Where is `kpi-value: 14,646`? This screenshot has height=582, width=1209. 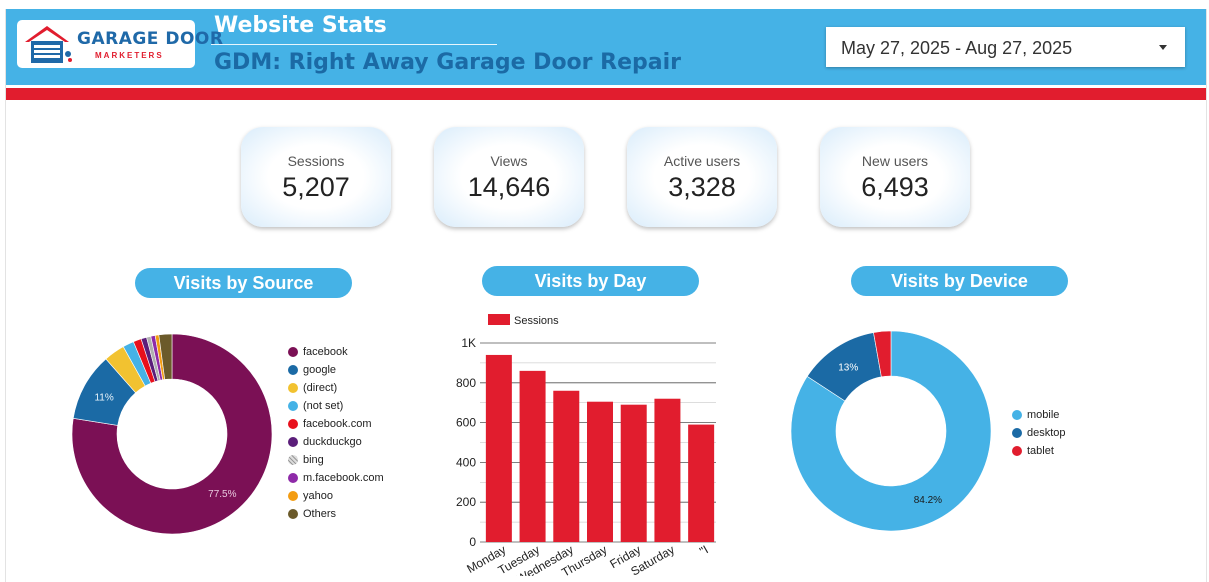 kpi-value: 14,646 is located at coordinates (509, 187).